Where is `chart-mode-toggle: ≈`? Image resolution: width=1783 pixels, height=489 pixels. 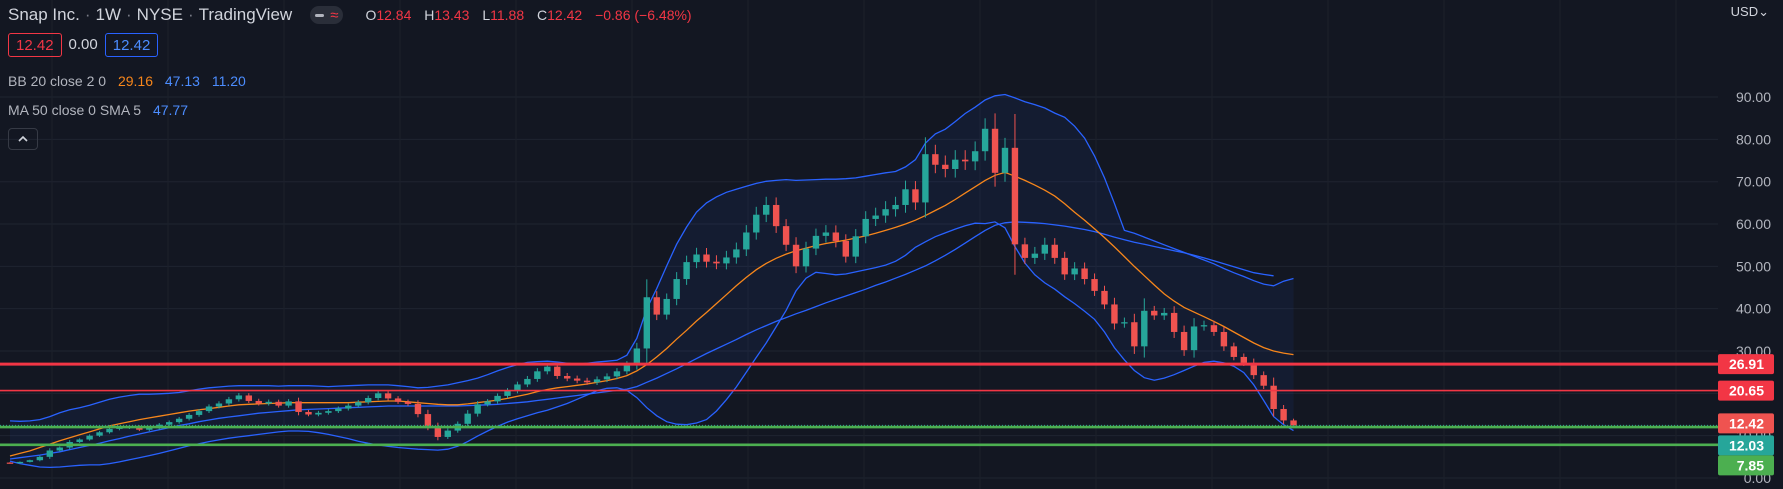 chart-mode-toggle: ≈ is located at coordinates (327, 15).